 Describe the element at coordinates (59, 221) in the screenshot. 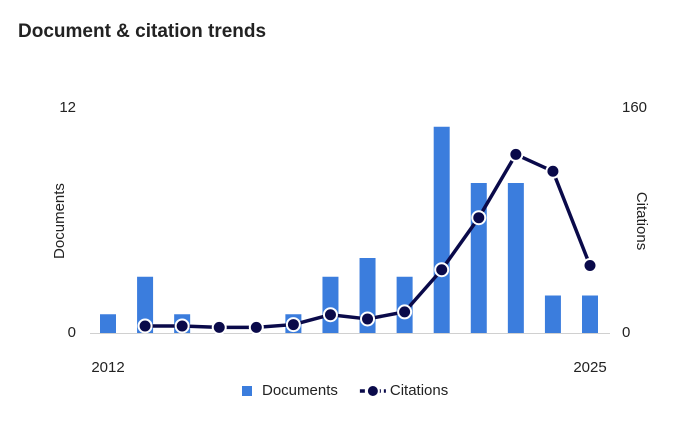

I see `y-axis-title: Documents` at that location.